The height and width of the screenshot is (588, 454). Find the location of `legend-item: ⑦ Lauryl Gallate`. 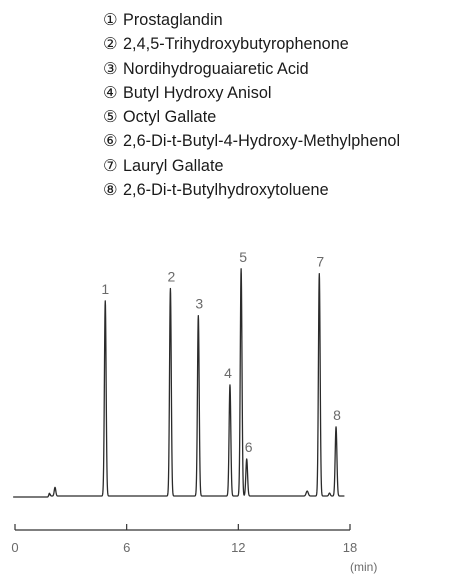

legend-item: ⑦ Lauryl Gallate is located at coordinates (251, 166).